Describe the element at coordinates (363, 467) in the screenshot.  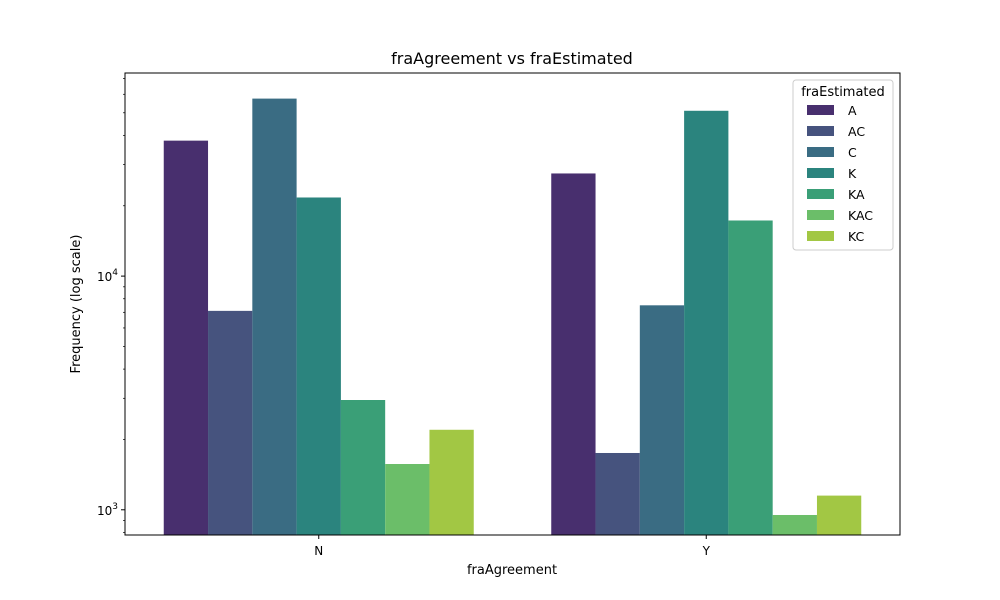
I see `bar-ka-n` at that location.